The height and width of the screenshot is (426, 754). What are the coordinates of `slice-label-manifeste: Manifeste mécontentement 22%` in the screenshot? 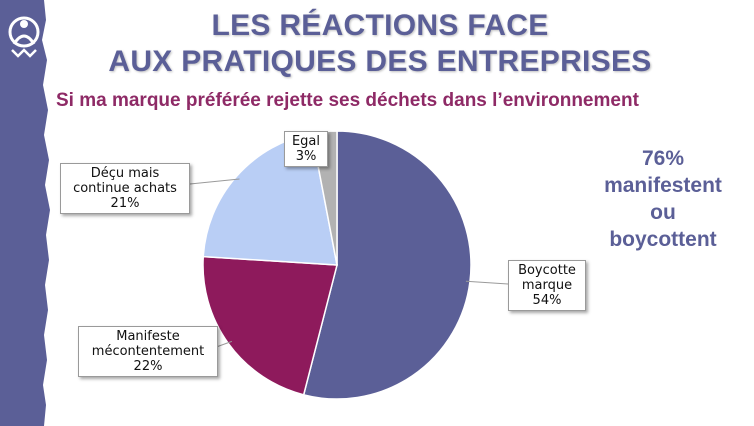 It's located at (148, 351).